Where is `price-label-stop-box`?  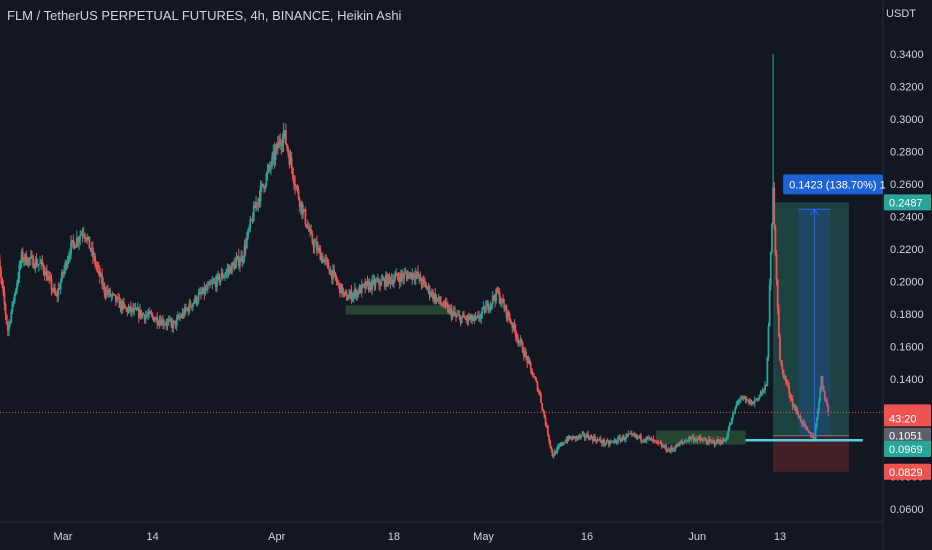
price-label-stop-box is located at coordinates (907, 471).